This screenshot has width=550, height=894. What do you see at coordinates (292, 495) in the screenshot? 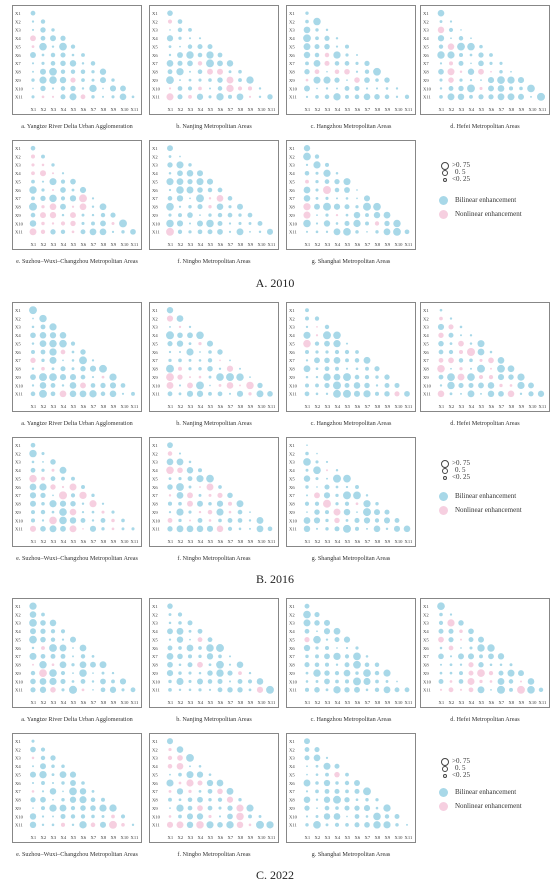
I see `y-tick-label: X7` at bounding box center [292, 495].